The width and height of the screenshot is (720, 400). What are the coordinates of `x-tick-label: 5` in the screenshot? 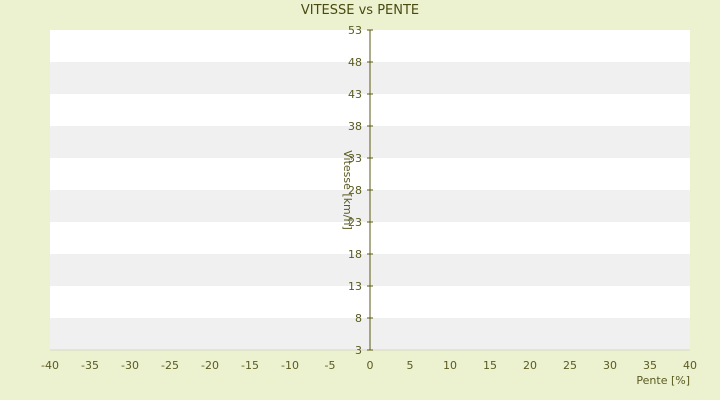 It's located at (410, 365).